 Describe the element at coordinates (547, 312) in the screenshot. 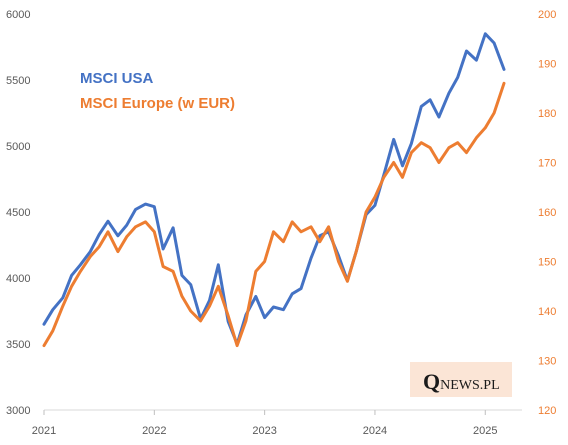

I see `right-tick-label: 140` at that location.